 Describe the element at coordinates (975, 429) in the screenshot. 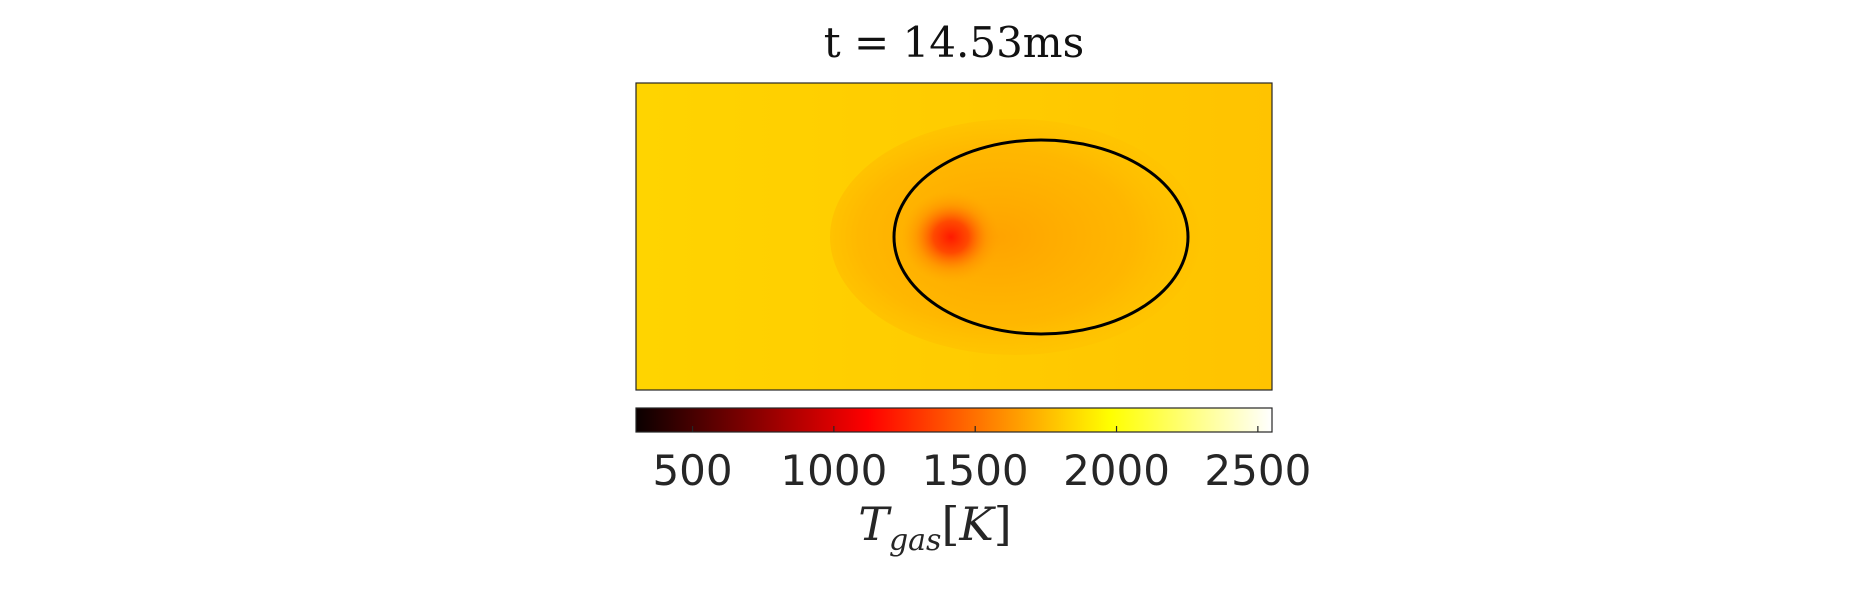

I see `colorbar-ticks` at that location.